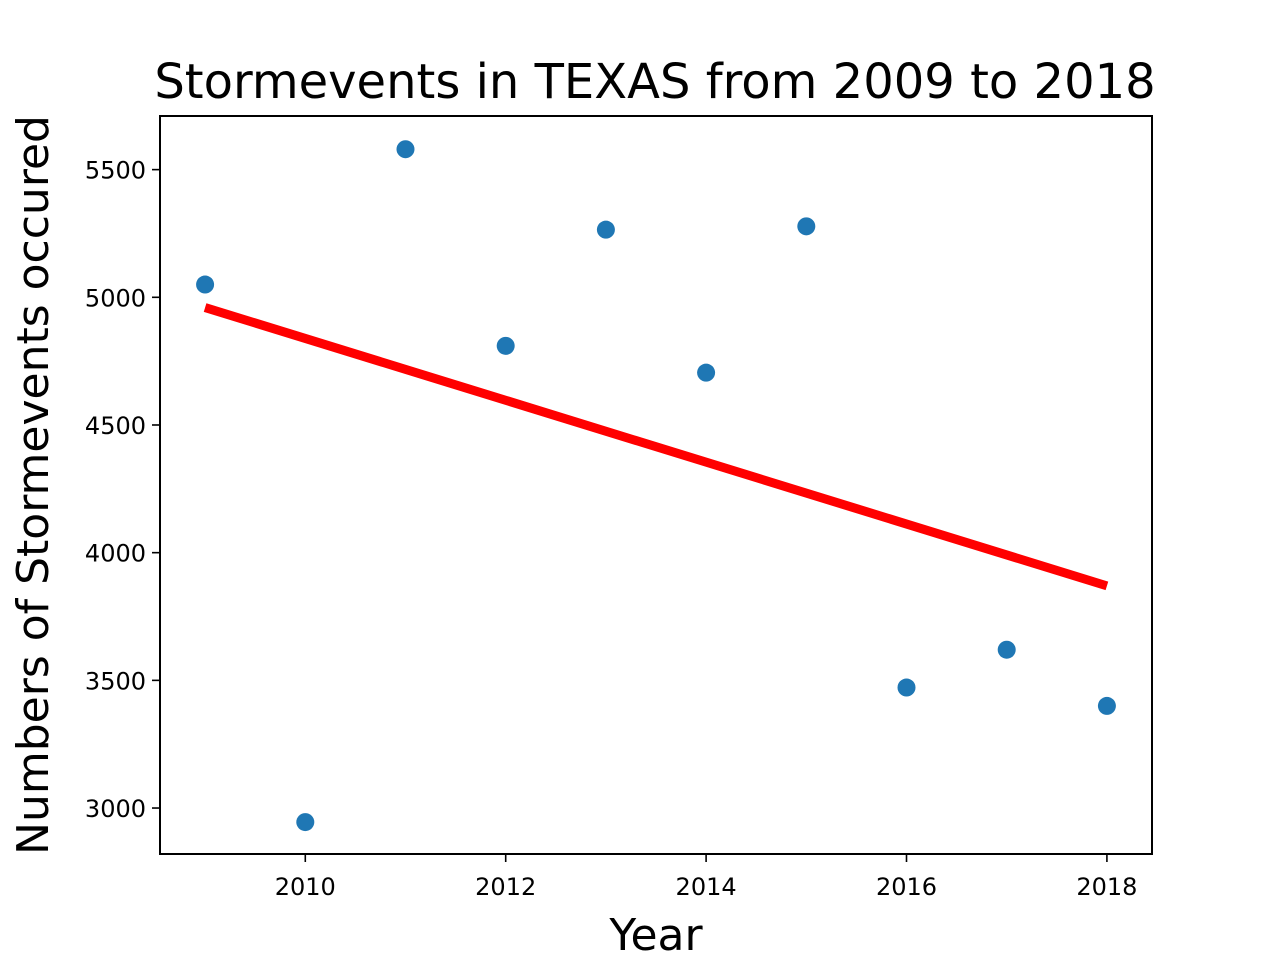  What do you see at coordinates (505, 887) in the screenshot?
I see `x-tick-label: 2012` at bounding box center [505, 887].